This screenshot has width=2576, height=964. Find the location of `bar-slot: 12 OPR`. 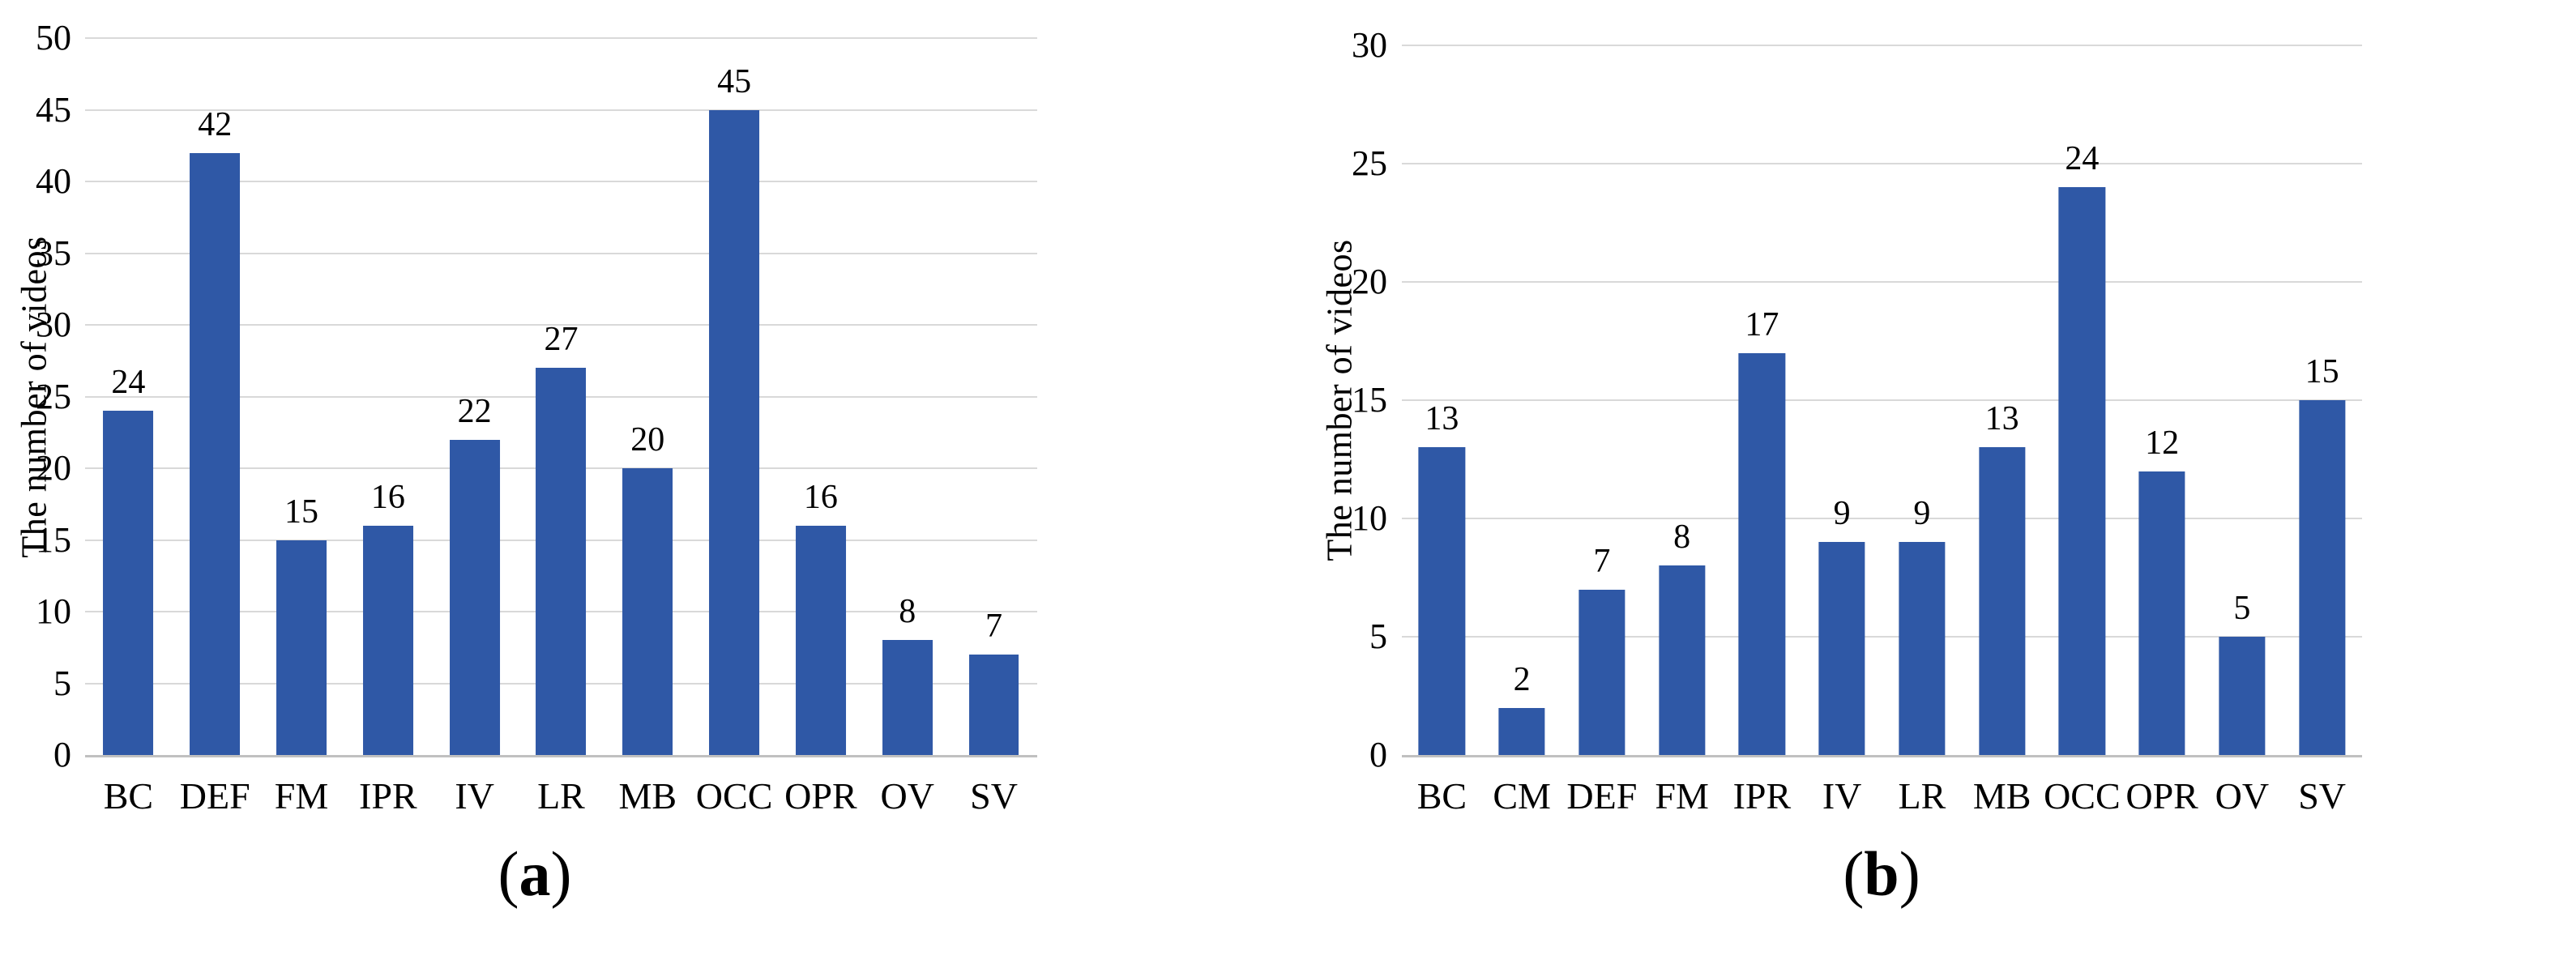

bar-slot: 12 OPR is located at coordinates (2162, 430).